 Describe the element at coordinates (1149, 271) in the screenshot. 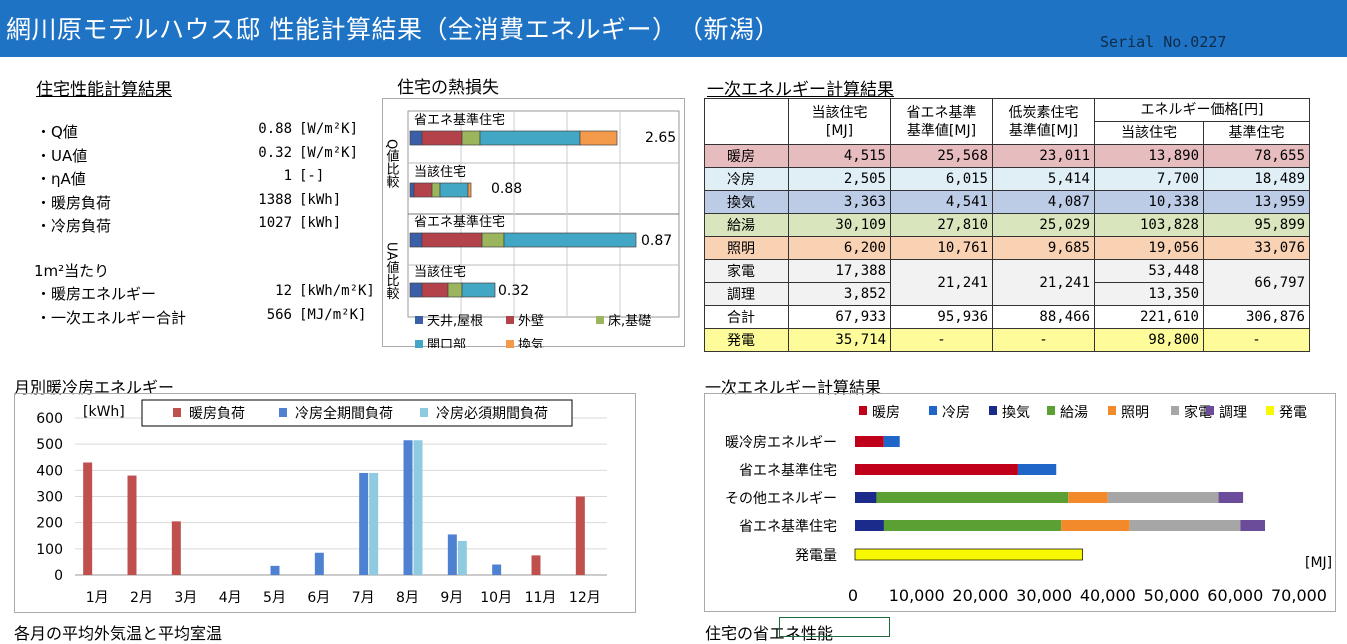

I see `table-cell: 53,448` at that location.